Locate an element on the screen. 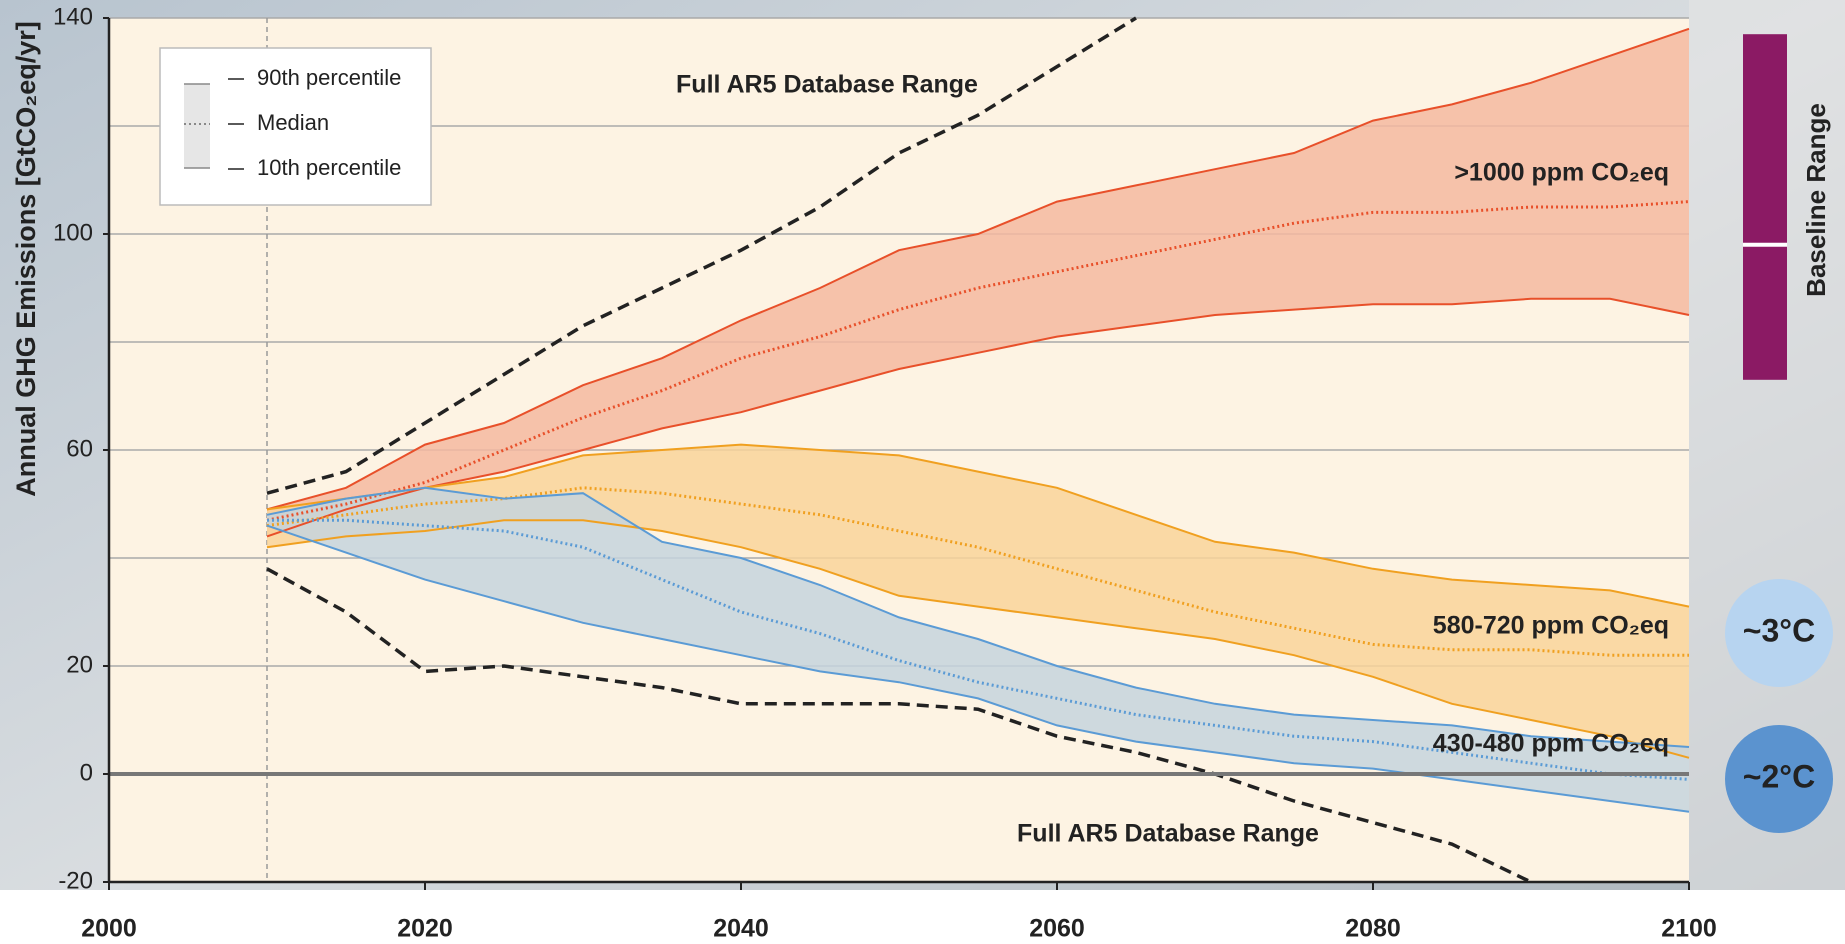 This screenshot has width=1845, height=944. y-tick-label: 100 is located at coordinates (73, 232).